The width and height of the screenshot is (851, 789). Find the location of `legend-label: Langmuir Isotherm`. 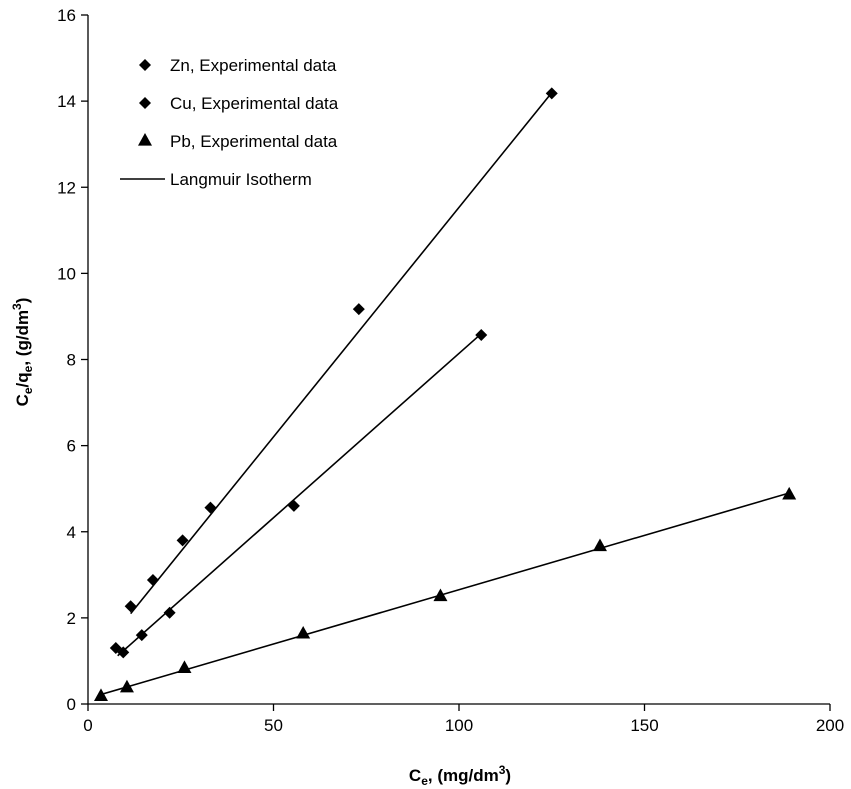

legend-label: Langmuir Isotherm is located at coordinates (241, 179).